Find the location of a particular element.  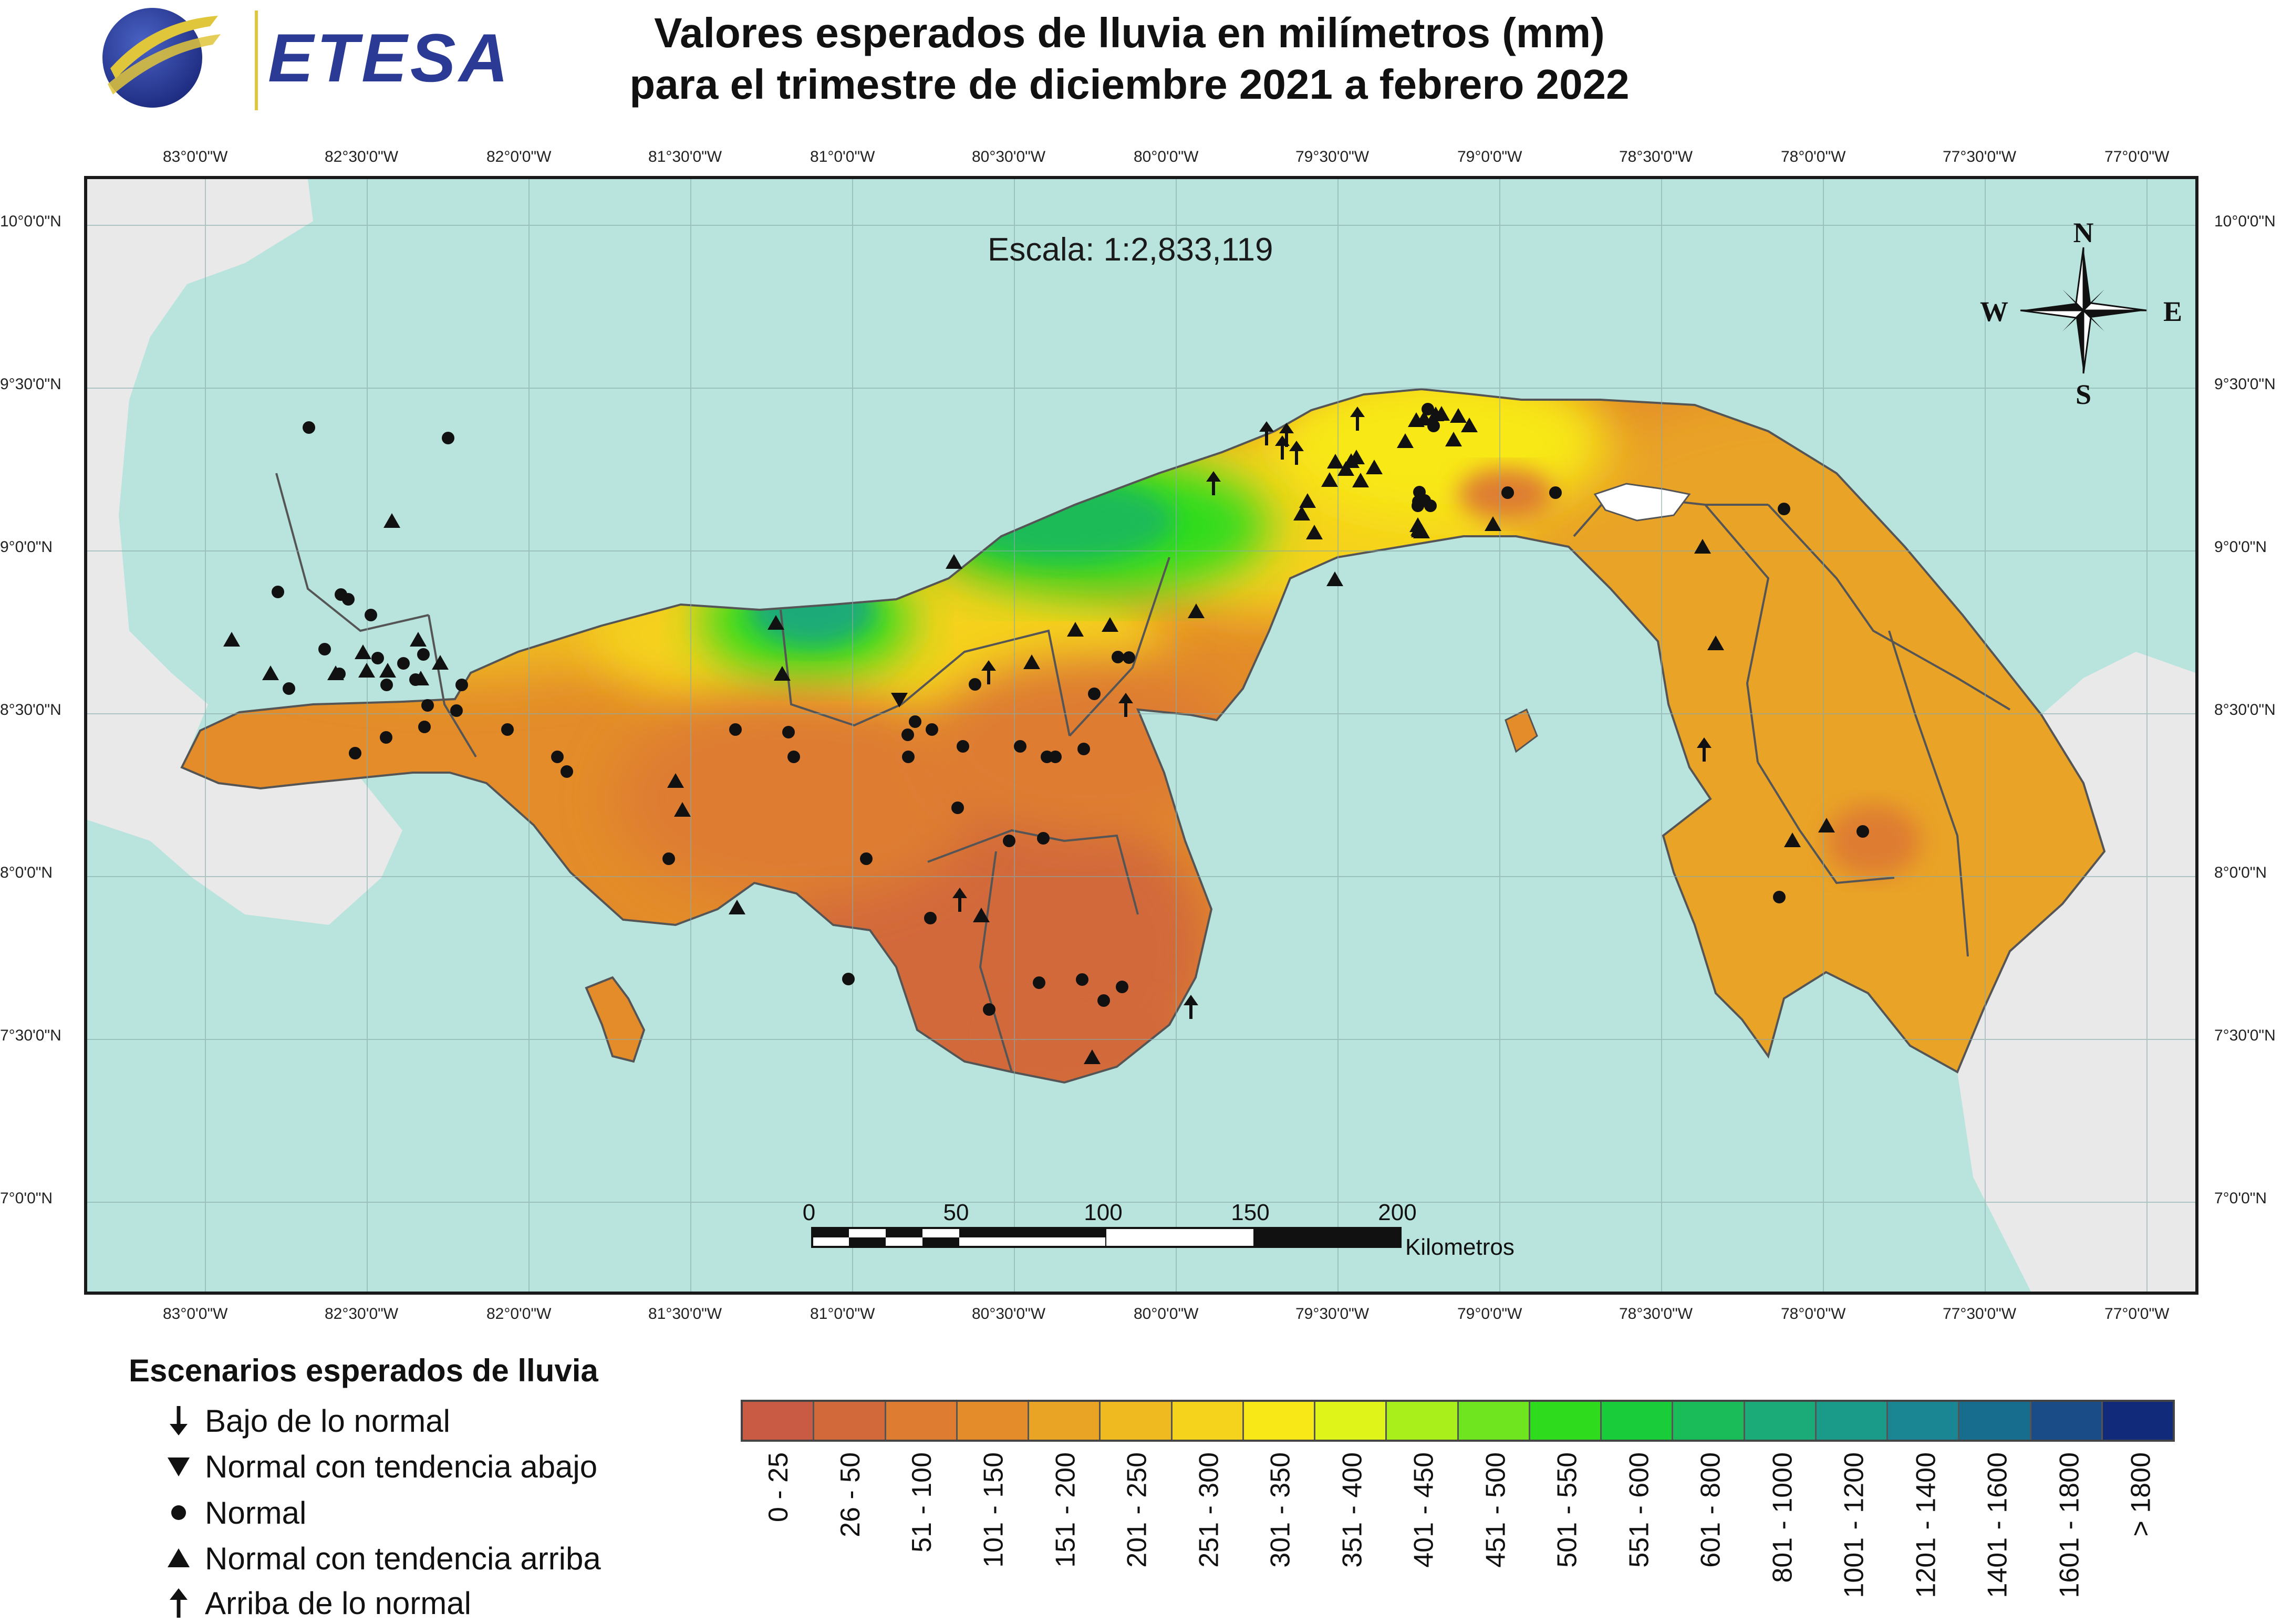

colorbar-label: 101 - 150 is located at coordinates (992, 1536).